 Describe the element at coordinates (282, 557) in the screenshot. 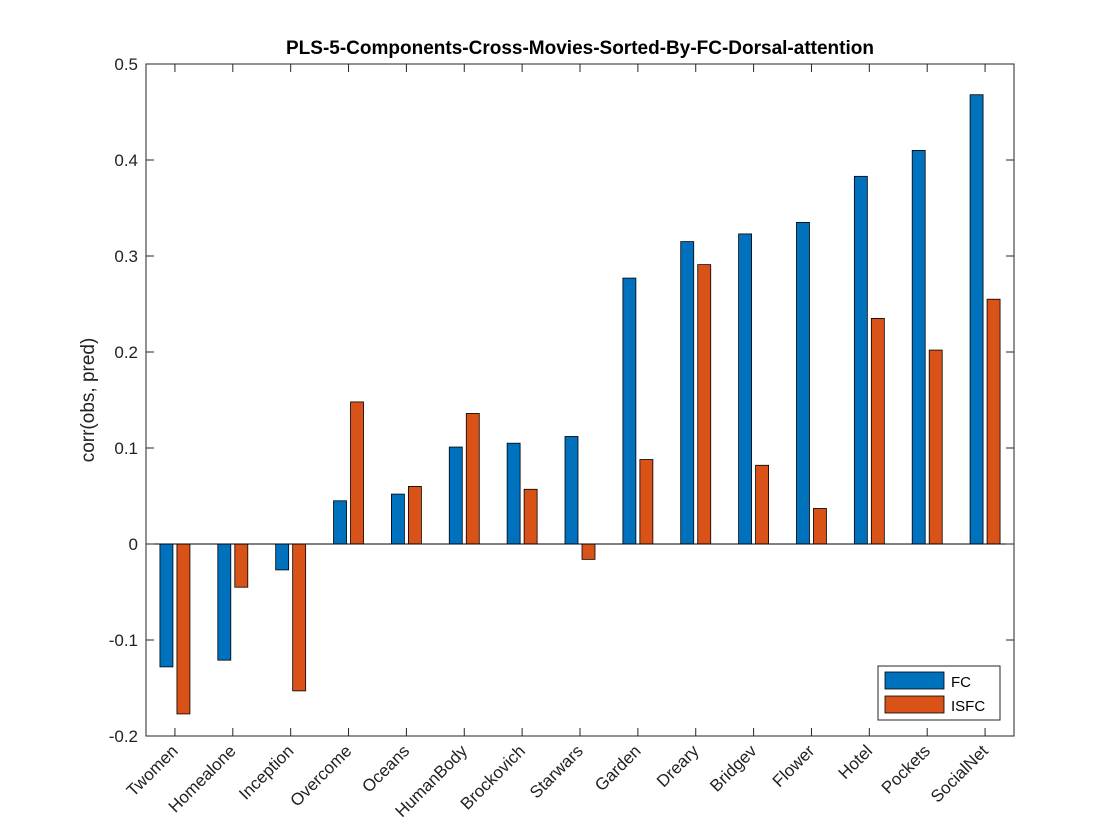

I see `bar-fc-inception` at that location.